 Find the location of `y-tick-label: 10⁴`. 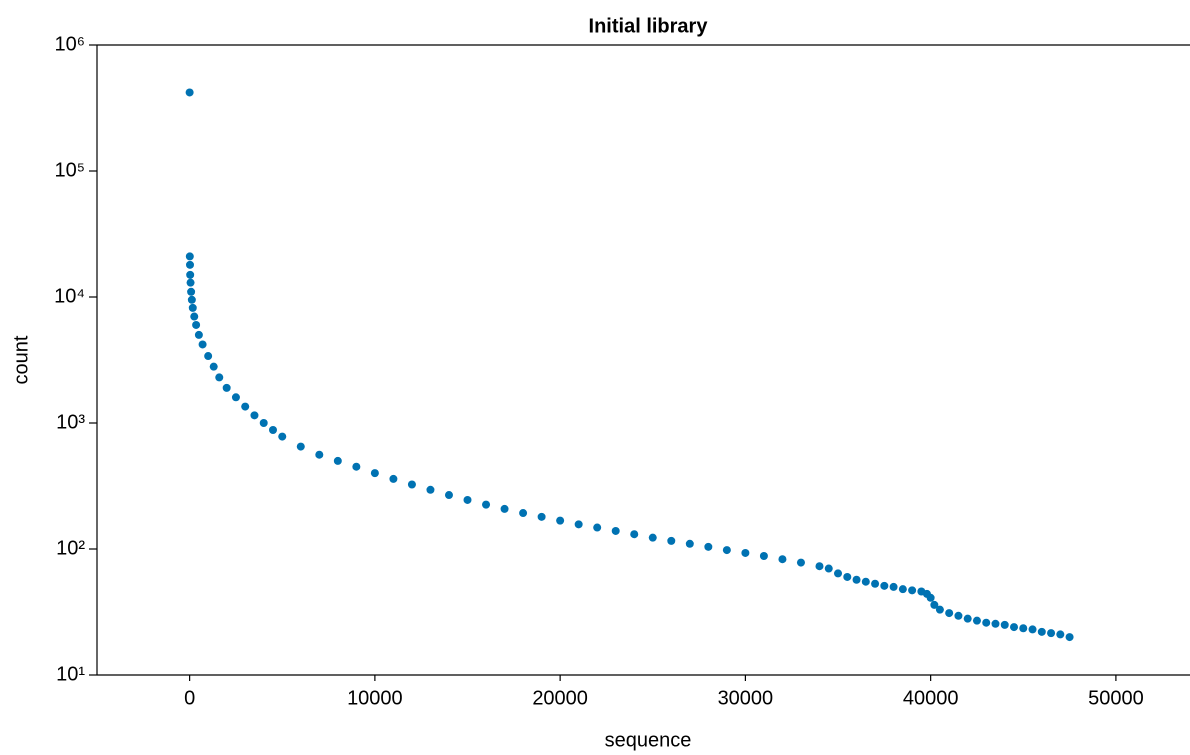

y-tick-label: 10⁴ is located at coordinates (69, 296).